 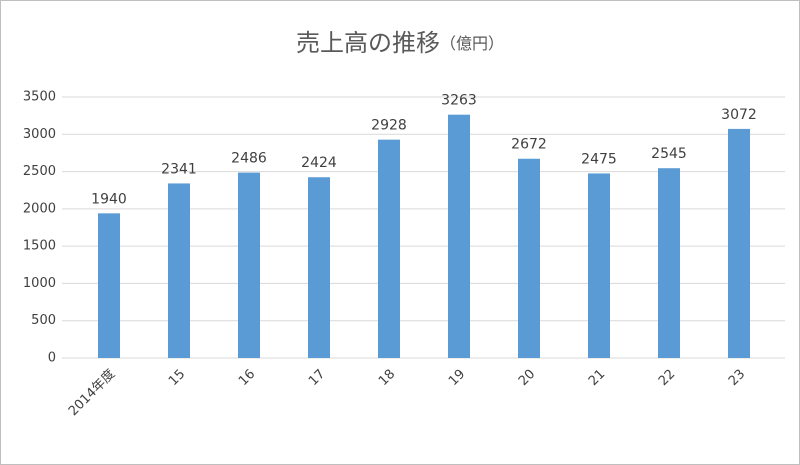 What do you see at coordinates (52, 358) in the screenshot?
I see `y-tick-label: 0` at bounding box center [52, 358].